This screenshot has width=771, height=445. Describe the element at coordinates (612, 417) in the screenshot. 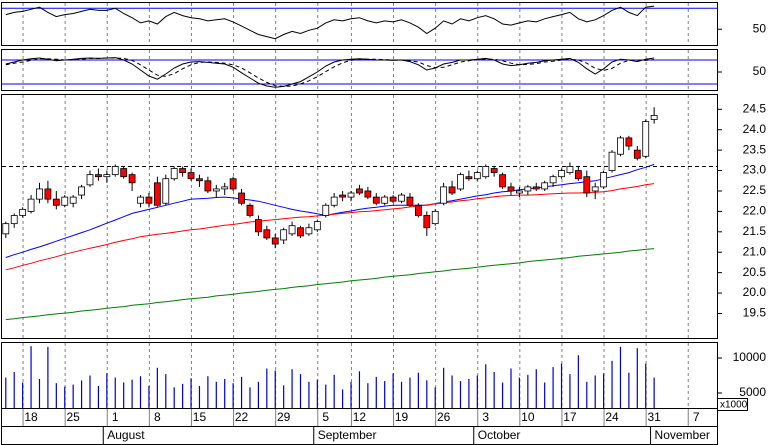

I see `x-tick-label: 24` at that location.